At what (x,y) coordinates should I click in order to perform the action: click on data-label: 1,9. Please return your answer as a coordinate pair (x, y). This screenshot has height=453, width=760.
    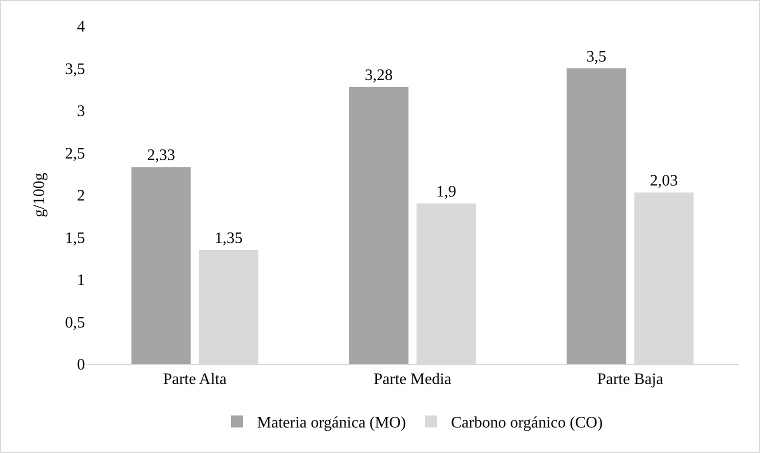
    Looking at the image, I should click on (446, 191).